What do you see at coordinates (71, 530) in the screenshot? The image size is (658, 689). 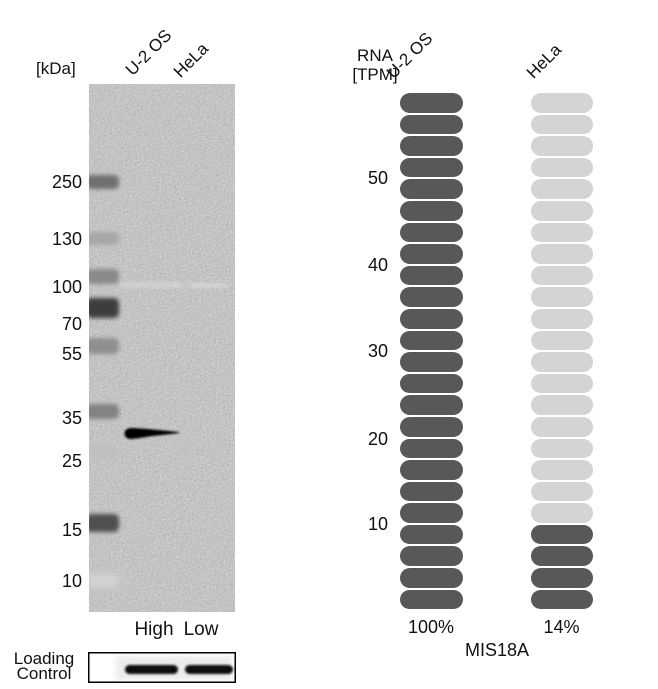 I see `kda-marker-label-15: 15` at bounding box center [71, 530].